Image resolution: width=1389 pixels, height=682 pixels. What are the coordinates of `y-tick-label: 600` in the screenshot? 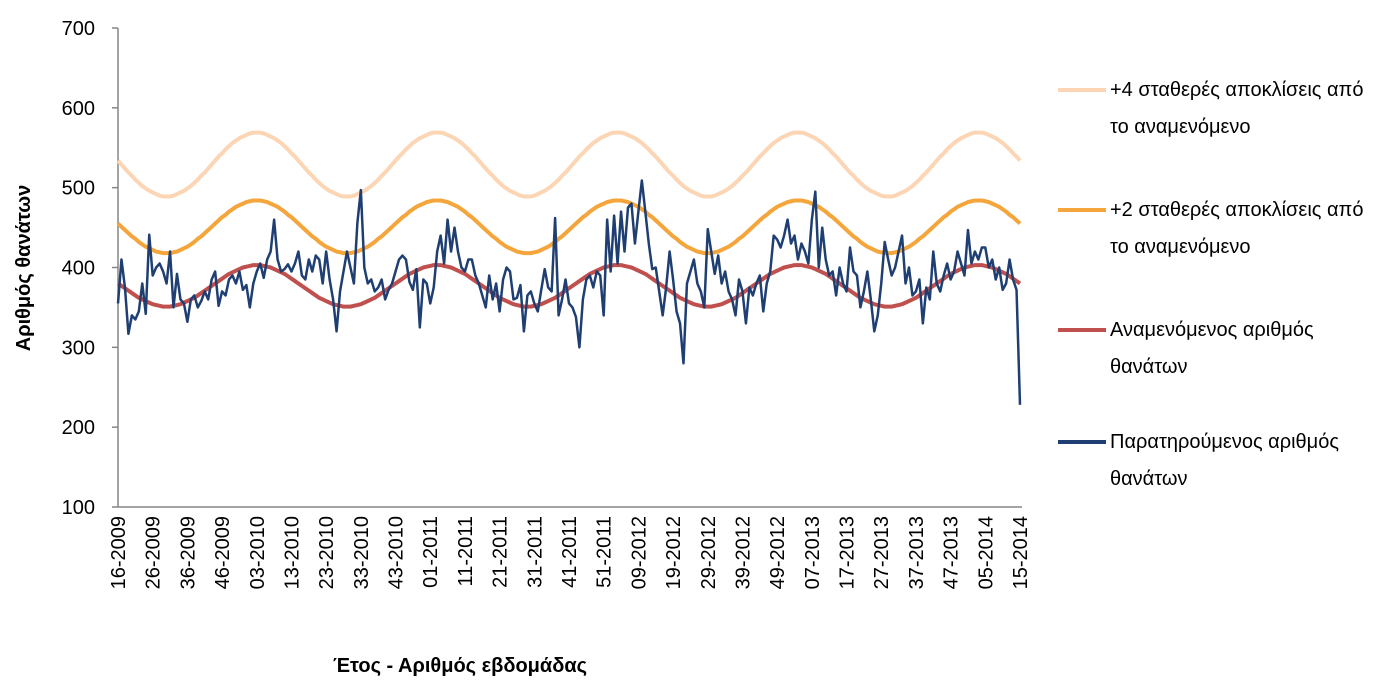 It's located at (78, 109).